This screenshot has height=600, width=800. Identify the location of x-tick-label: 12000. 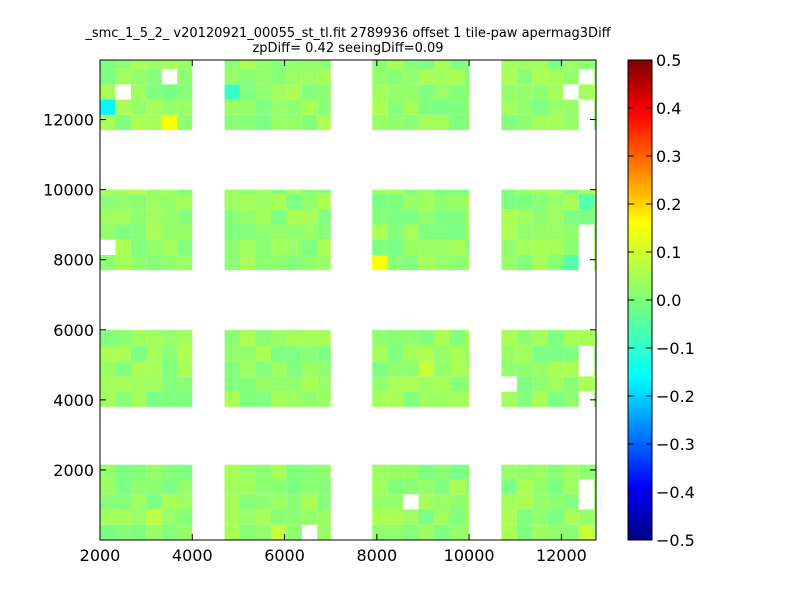
(561, 555).